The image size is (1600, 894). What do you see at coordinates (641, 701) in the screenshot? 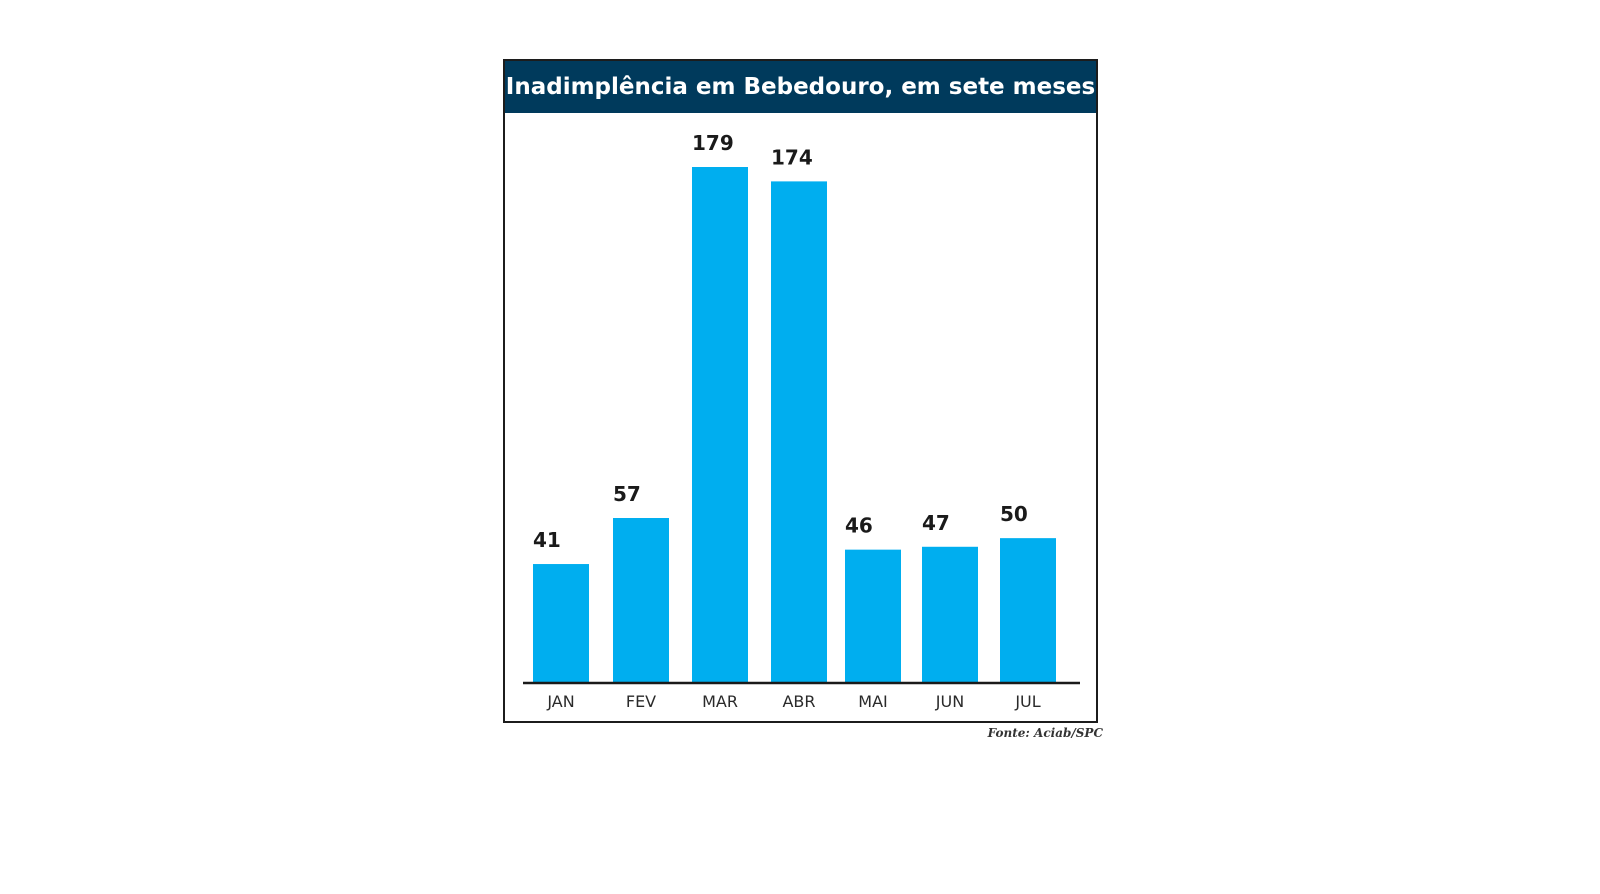
I see `x-tick-label-fev: FEV` at bounding box center [641, 701].